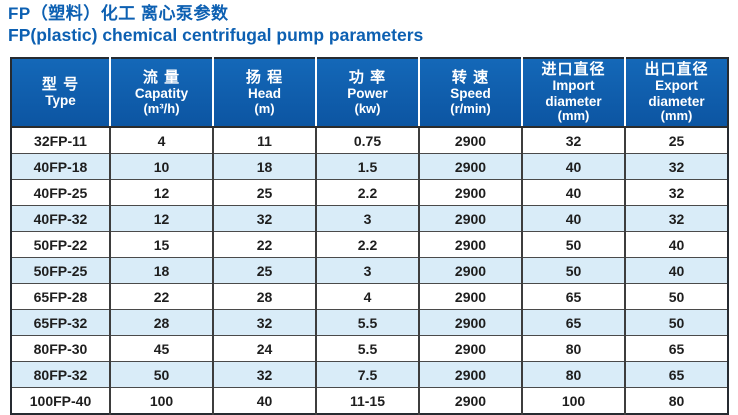 This screenshot has height=415, width=738. What do you see at coordinates (161, 167) in the screenshot?
I see `cell-capacity: 10` at bounding box center [161, 167].